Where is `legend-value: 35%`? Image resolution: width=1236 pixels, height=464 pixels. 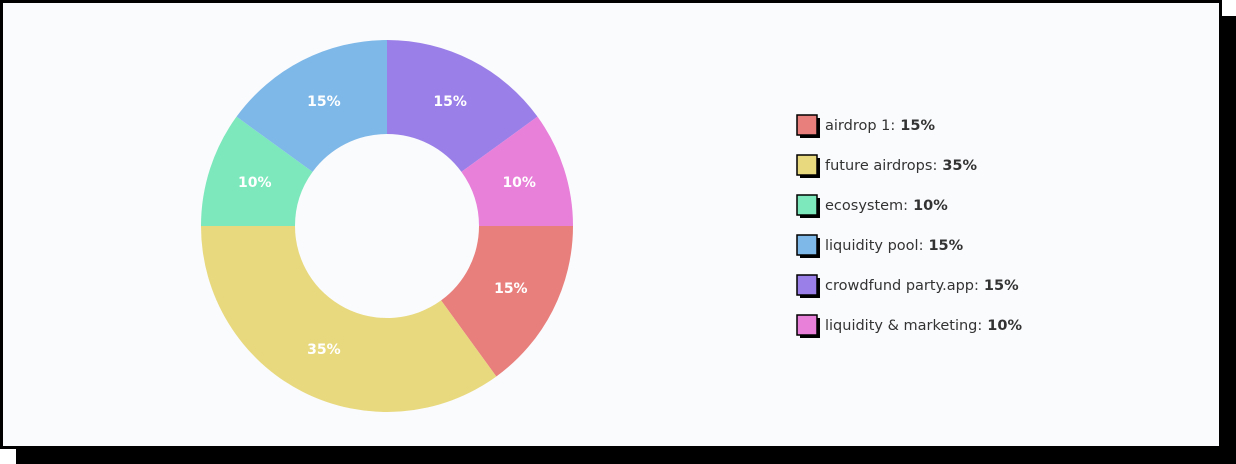 legend-value: 35% is located at coordinates (959, 166).